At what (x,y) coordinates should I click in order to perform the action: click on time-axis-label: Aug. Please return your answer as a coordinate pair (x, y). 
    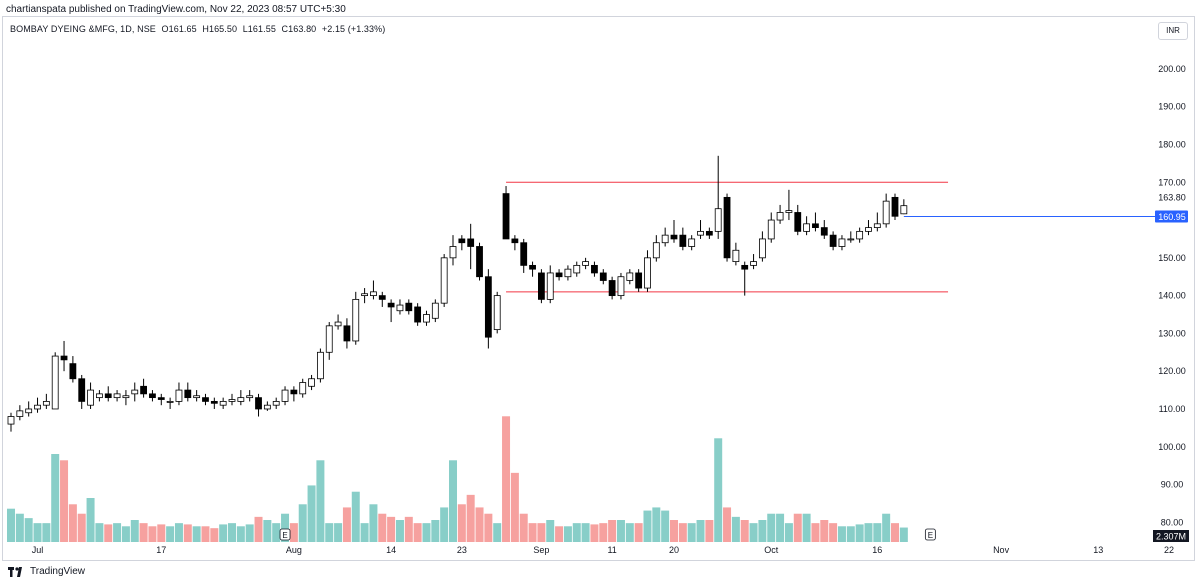
    Looking at the image, I should click on (294, 550).